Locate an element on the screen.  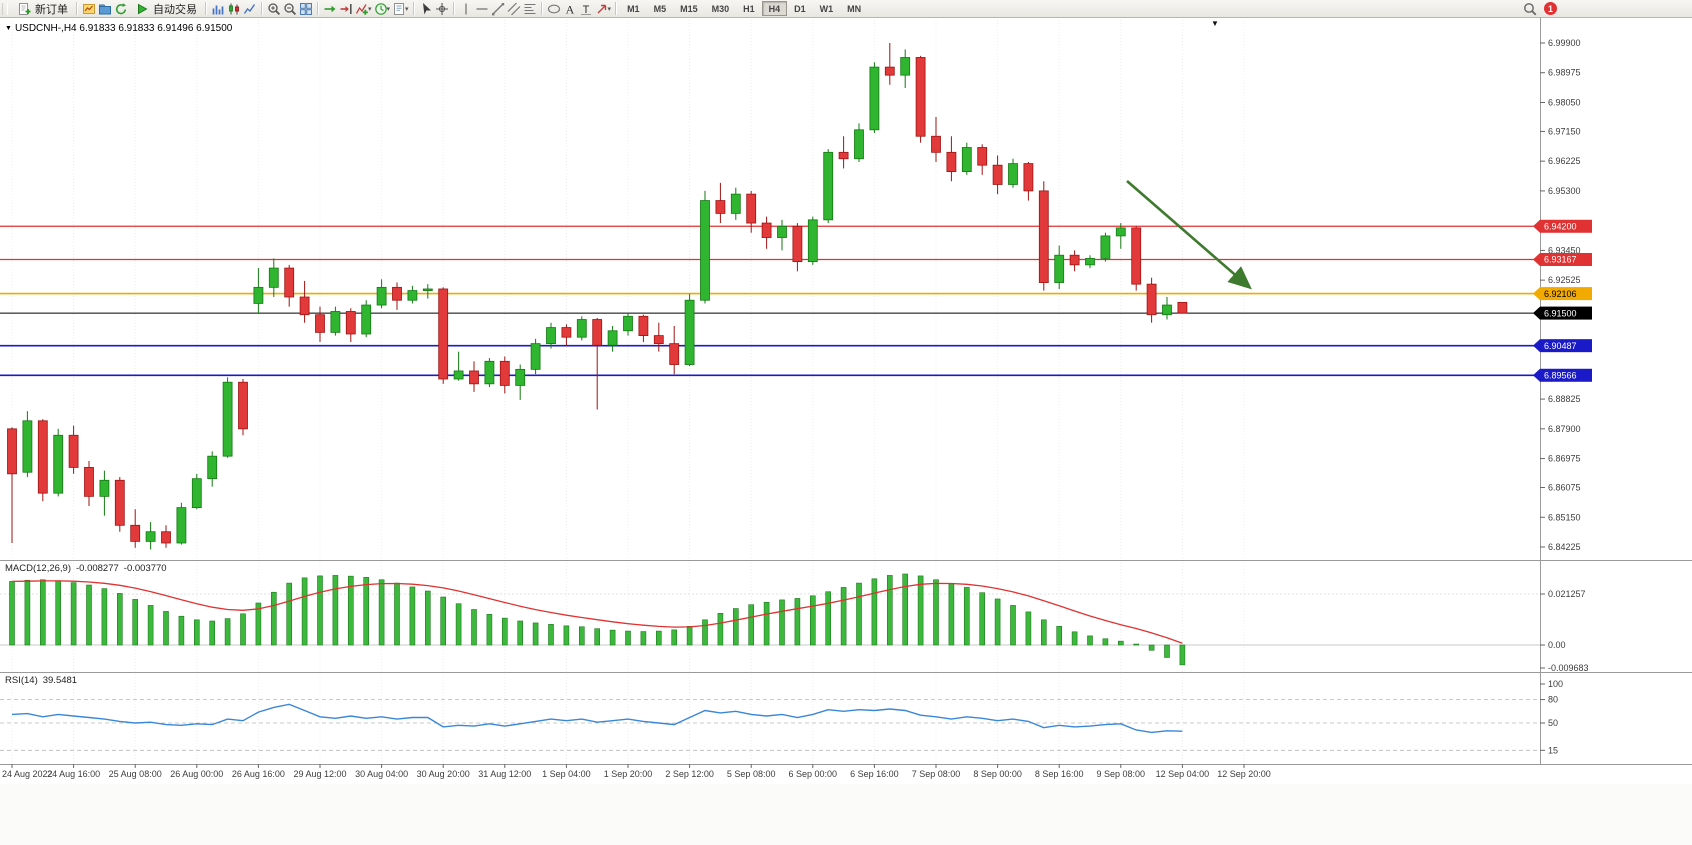
svg-text: 6.92106 is located at coordinates (1560, 294).